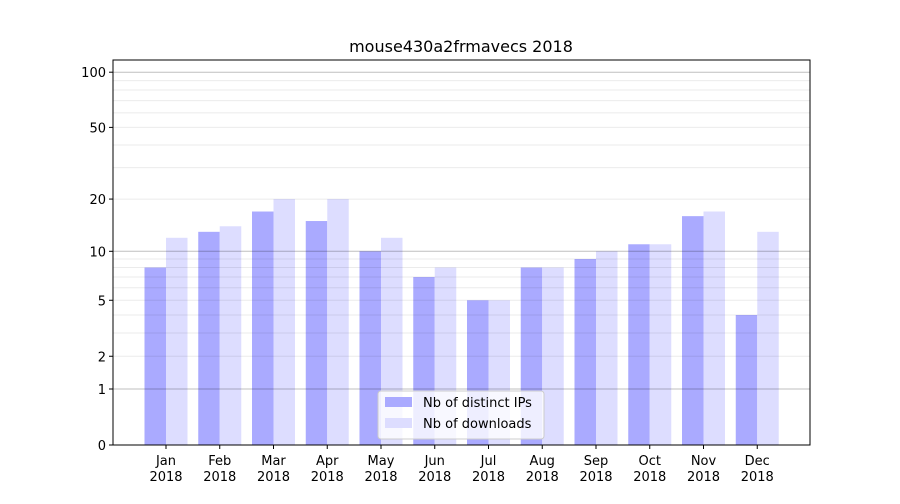 This screenshot has height=504, width=900. I want to click on x-tick-label: Sep 2018, so click(595, 469).